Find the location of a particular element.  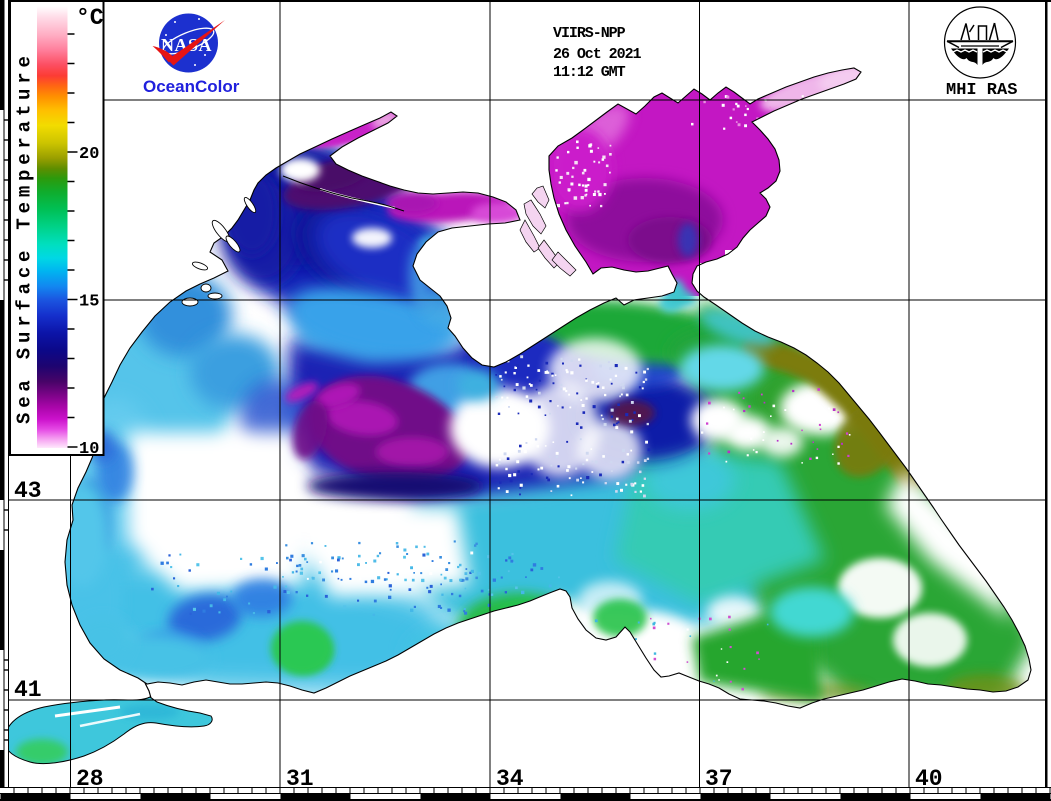

svg-text: 26 Oct 2021 is located at coordinates (597, 54).